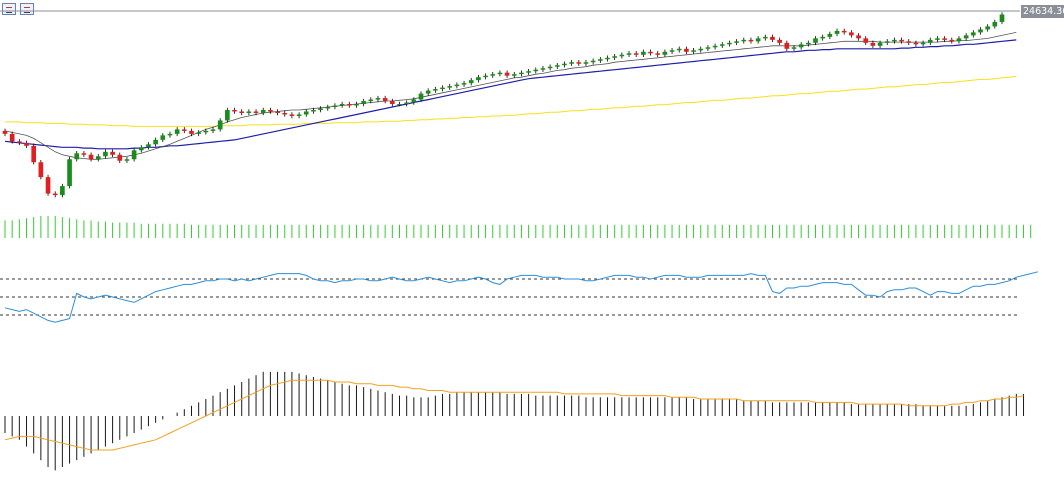 The height and width of the screenshot is (495, 1064). I want to click on ma-slow-line, so click(511, 101).